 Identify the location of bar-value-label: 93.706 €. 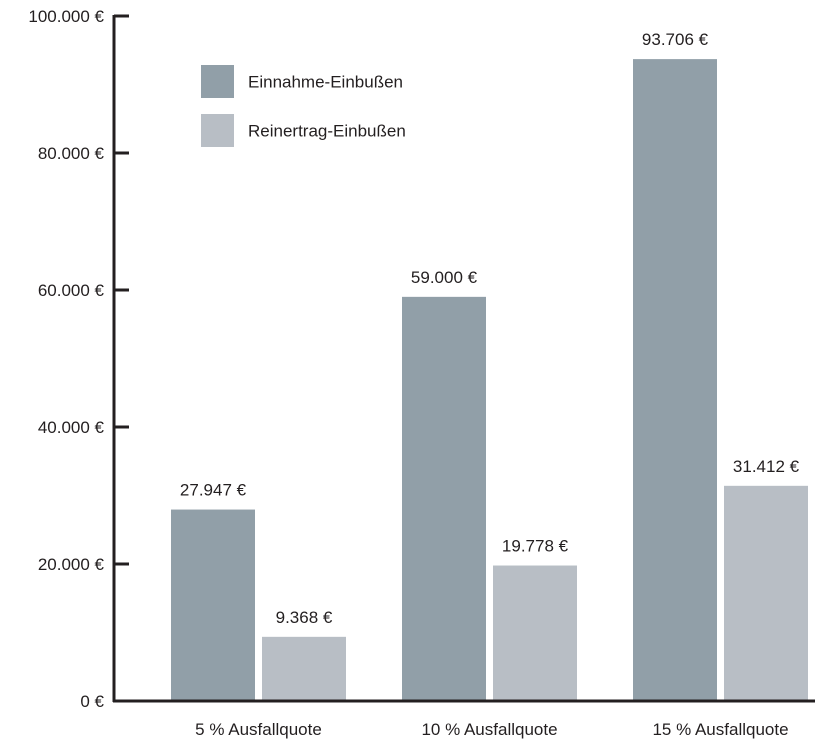
(675, 39).